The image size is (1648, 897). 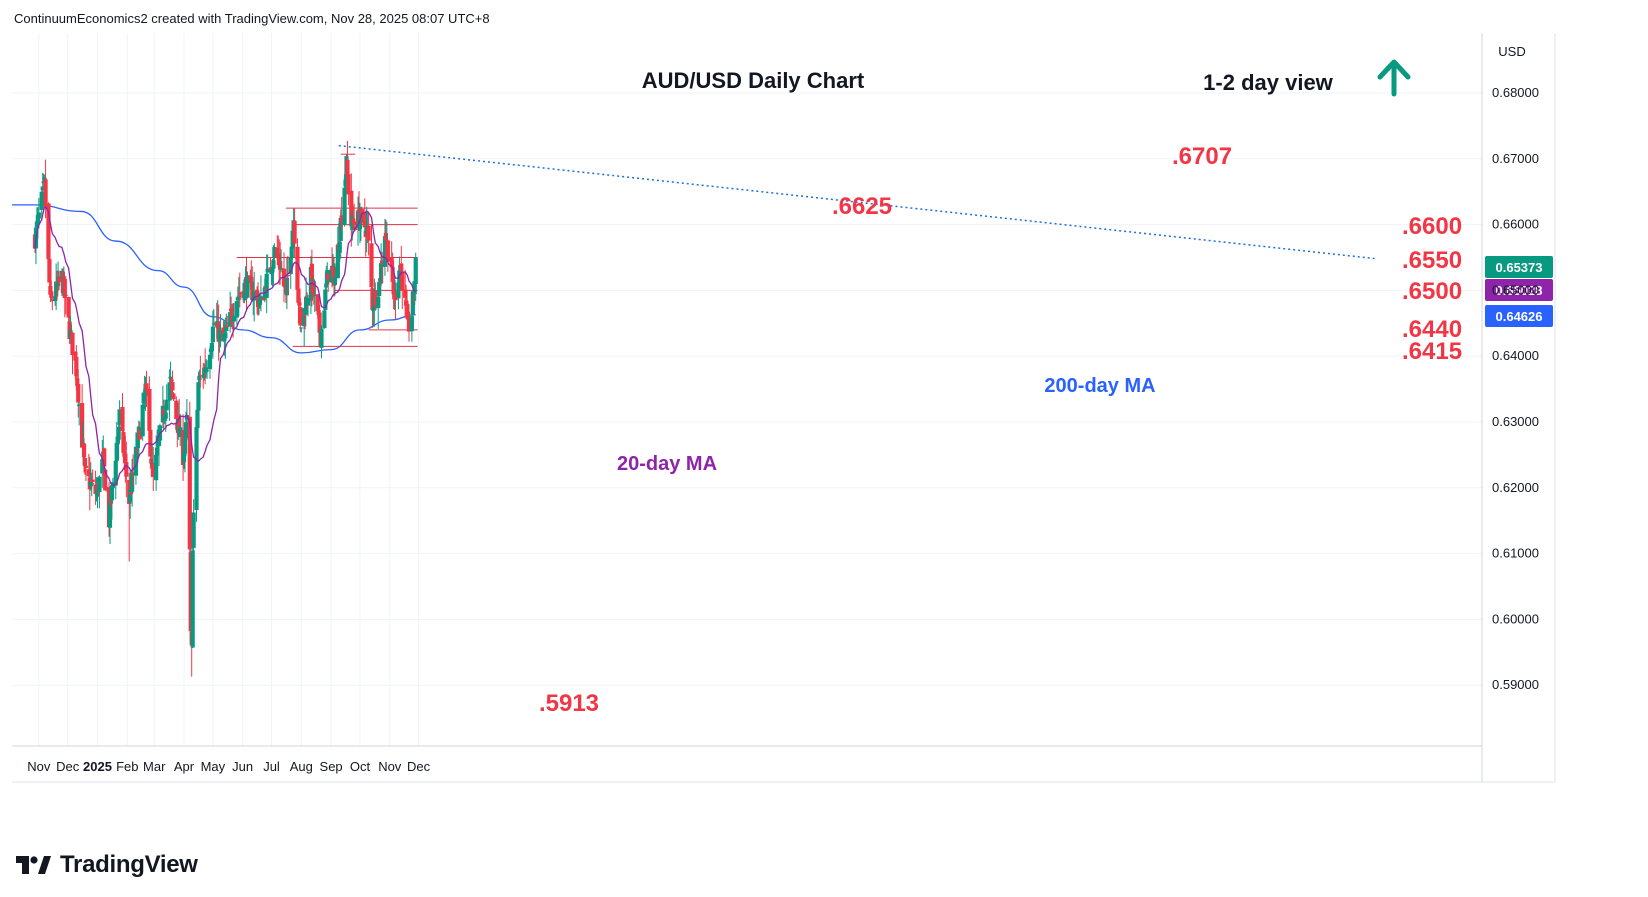 I want to click on ma20-path, so click(x=225, y=346).